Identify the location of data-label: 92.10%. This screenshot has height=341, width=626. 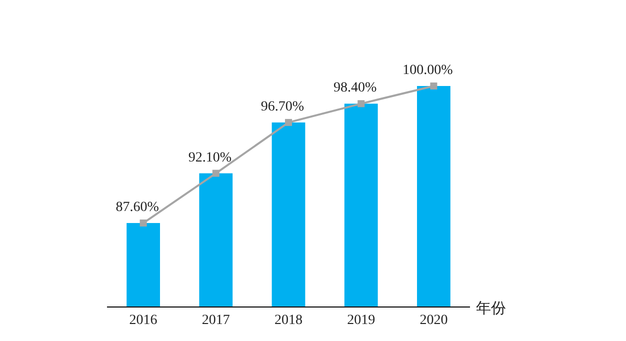
(210, 158).